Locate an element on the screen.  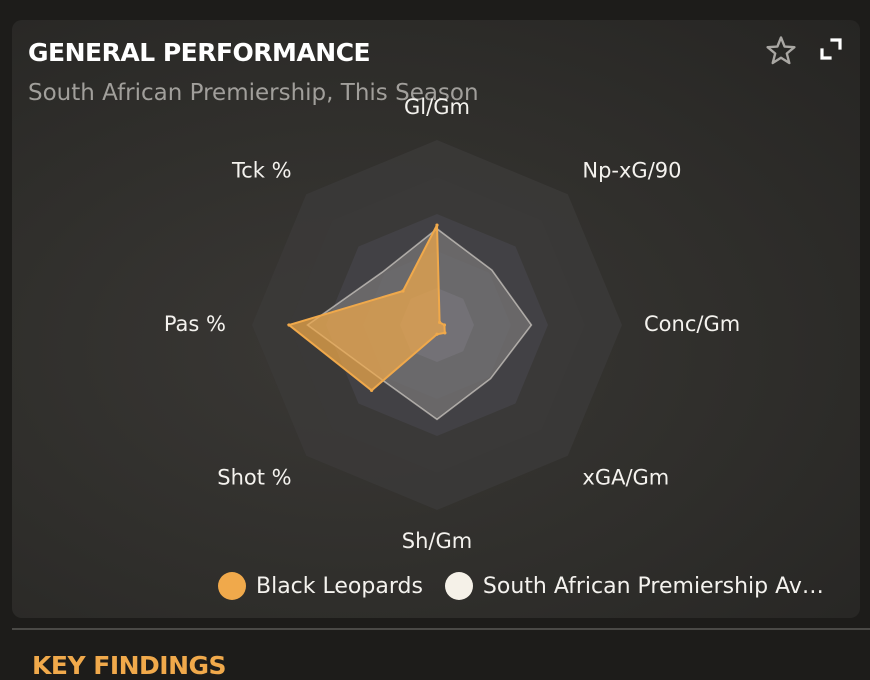
card-title: GENERAL PERFORMANCE is located at coordinates (199, 52).